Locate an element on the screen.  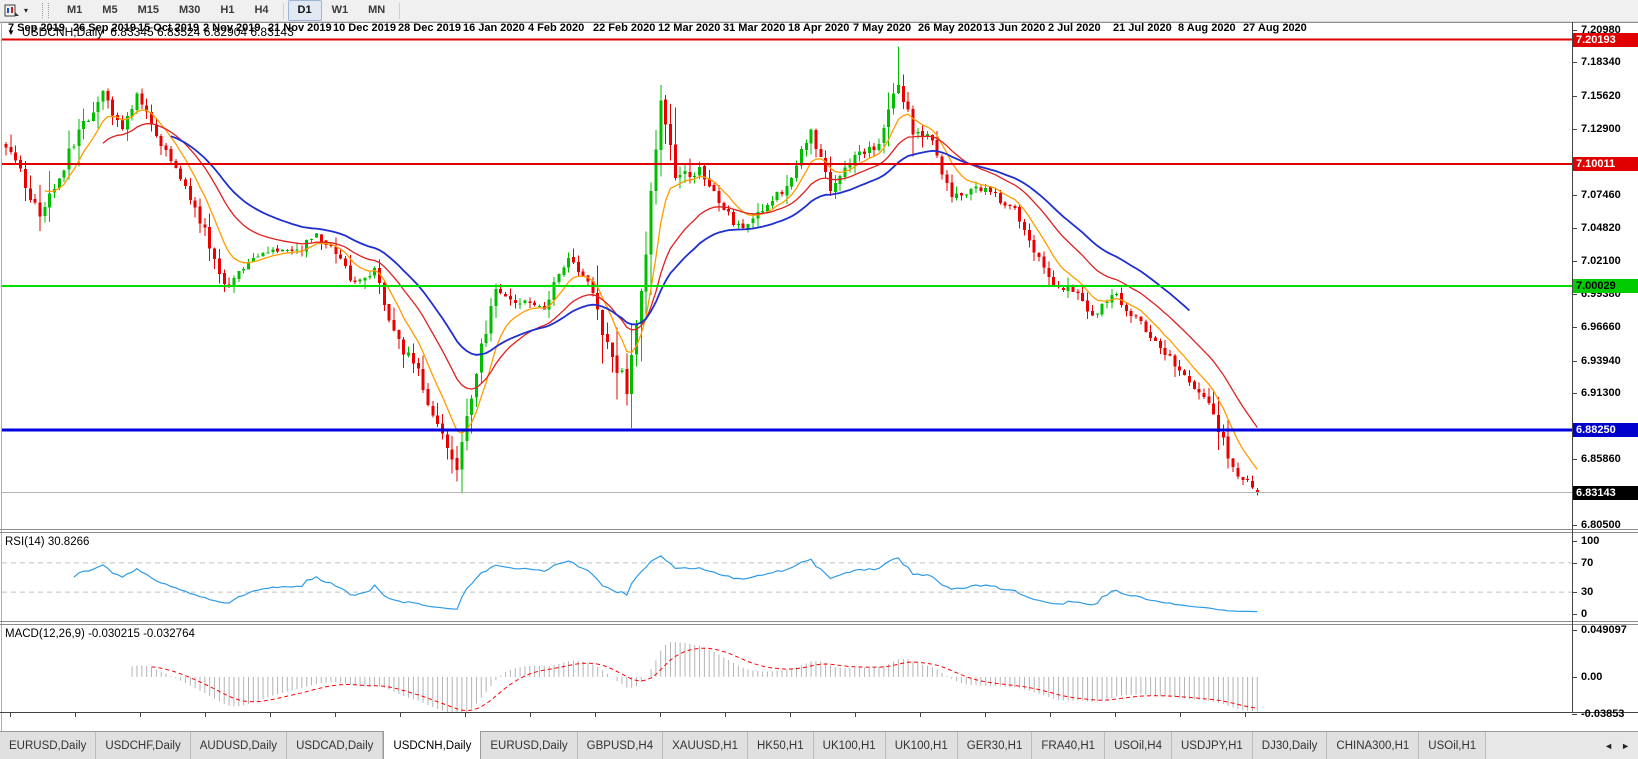
chart-tab-USOil-H4-13: USOil,H4 is located at coordinates (1138, 745).